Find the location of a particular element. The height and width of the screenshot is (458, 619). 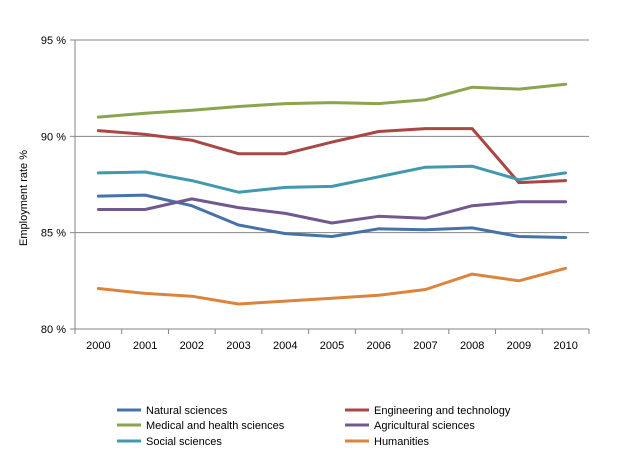

y-tick-label: 95 % is located at coordinates (53, 41).